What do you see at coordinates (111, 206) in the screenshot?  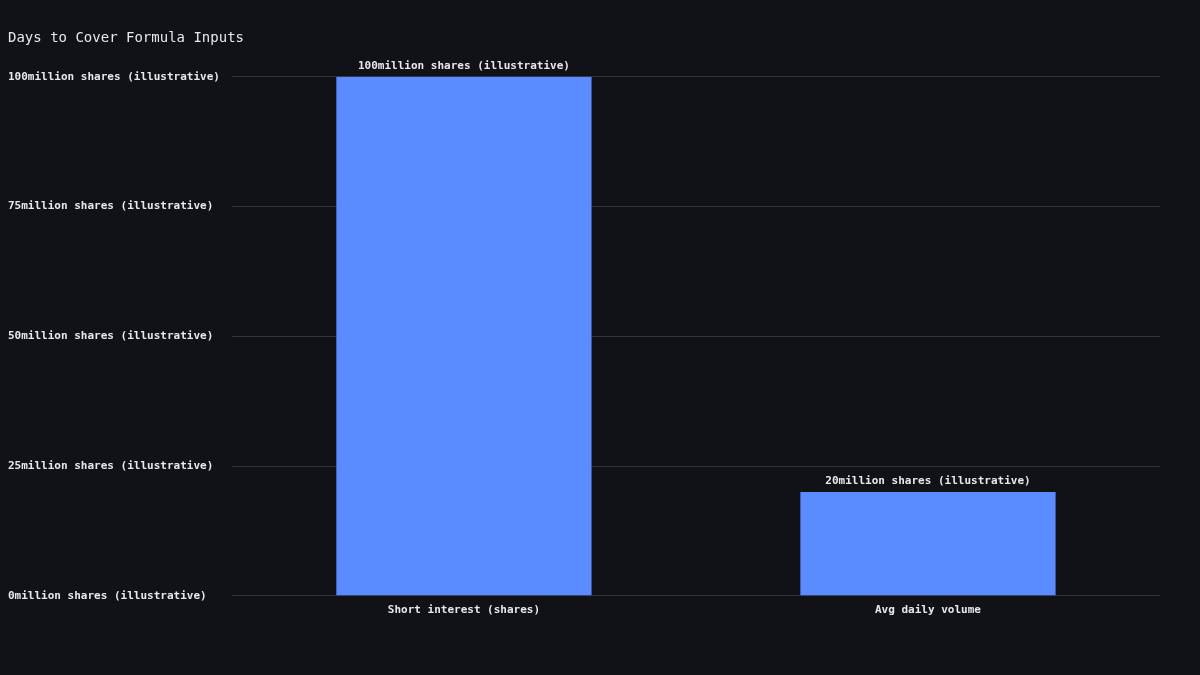 I see `y-tick-label: 75million shares (illustrative)` at bounding box center [111, 206].